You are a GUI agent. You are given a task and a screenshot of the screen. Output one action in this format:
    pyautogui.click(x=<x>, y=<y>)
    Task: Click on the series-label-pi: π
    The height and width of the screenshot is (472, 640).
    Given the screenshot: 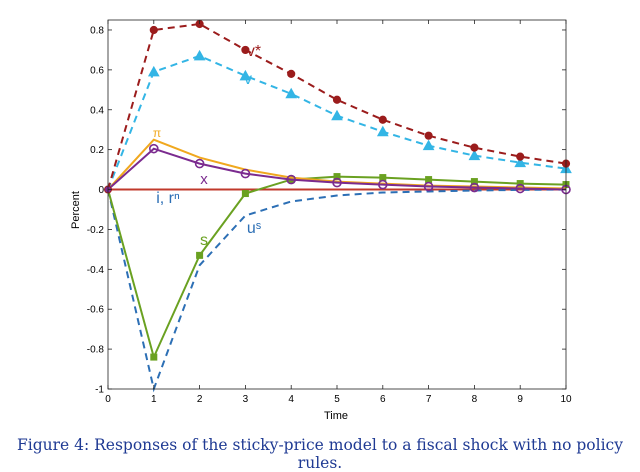 What is the action you would take?
    pyautogui.click(x=157, y=133)
    